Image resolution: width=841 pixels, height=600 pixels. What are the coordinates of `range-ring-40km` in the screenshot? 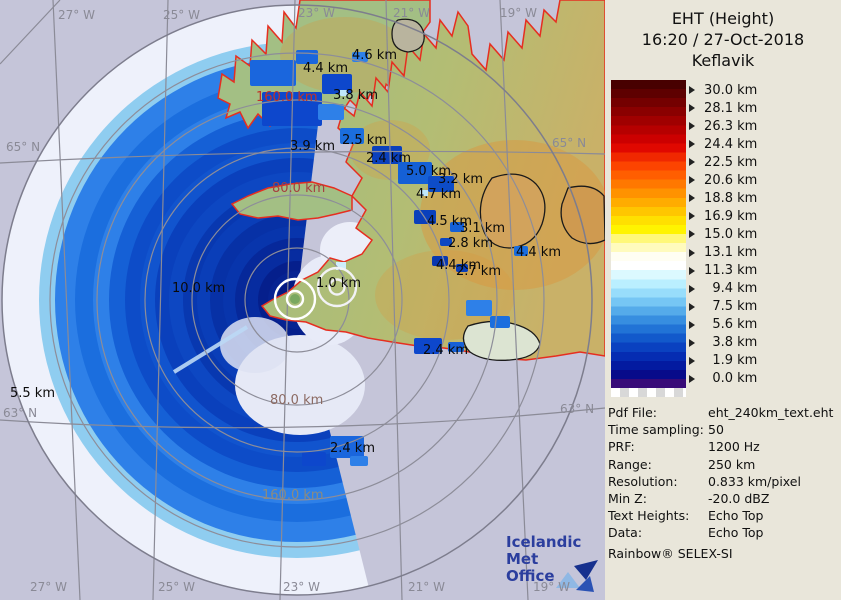 It's located at (297, 300).